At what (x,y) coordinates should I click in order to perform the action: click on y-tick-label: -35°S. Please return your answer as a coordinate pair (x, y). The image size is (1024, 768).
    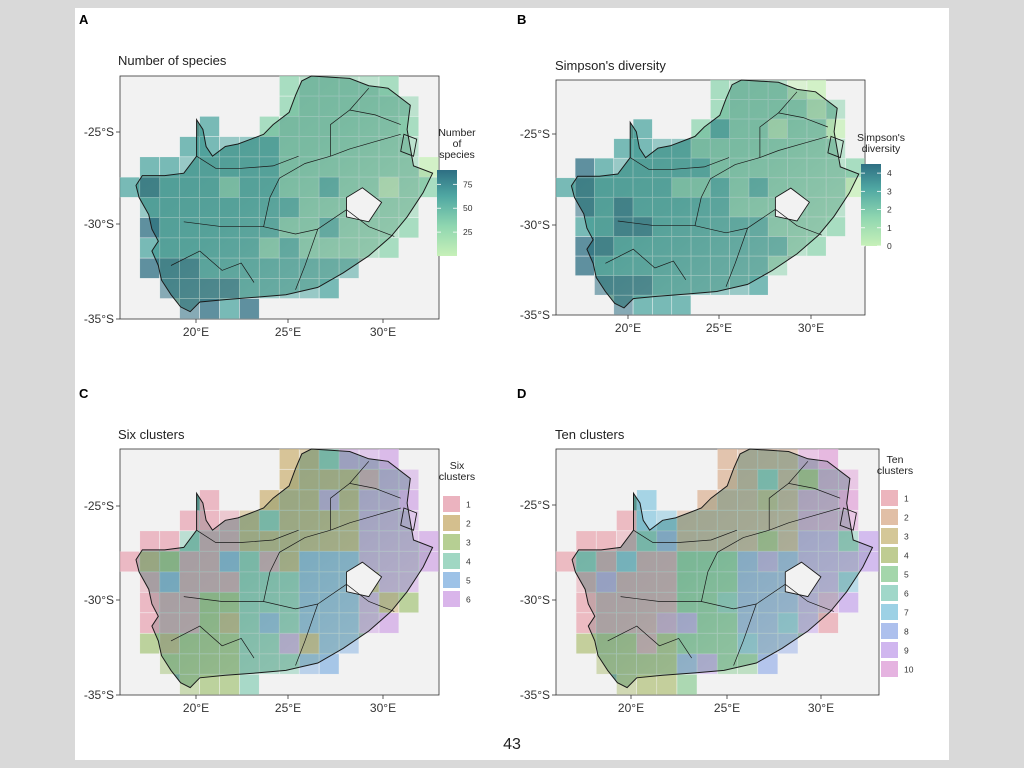
    Looking at the image, I should click on (99, 695).